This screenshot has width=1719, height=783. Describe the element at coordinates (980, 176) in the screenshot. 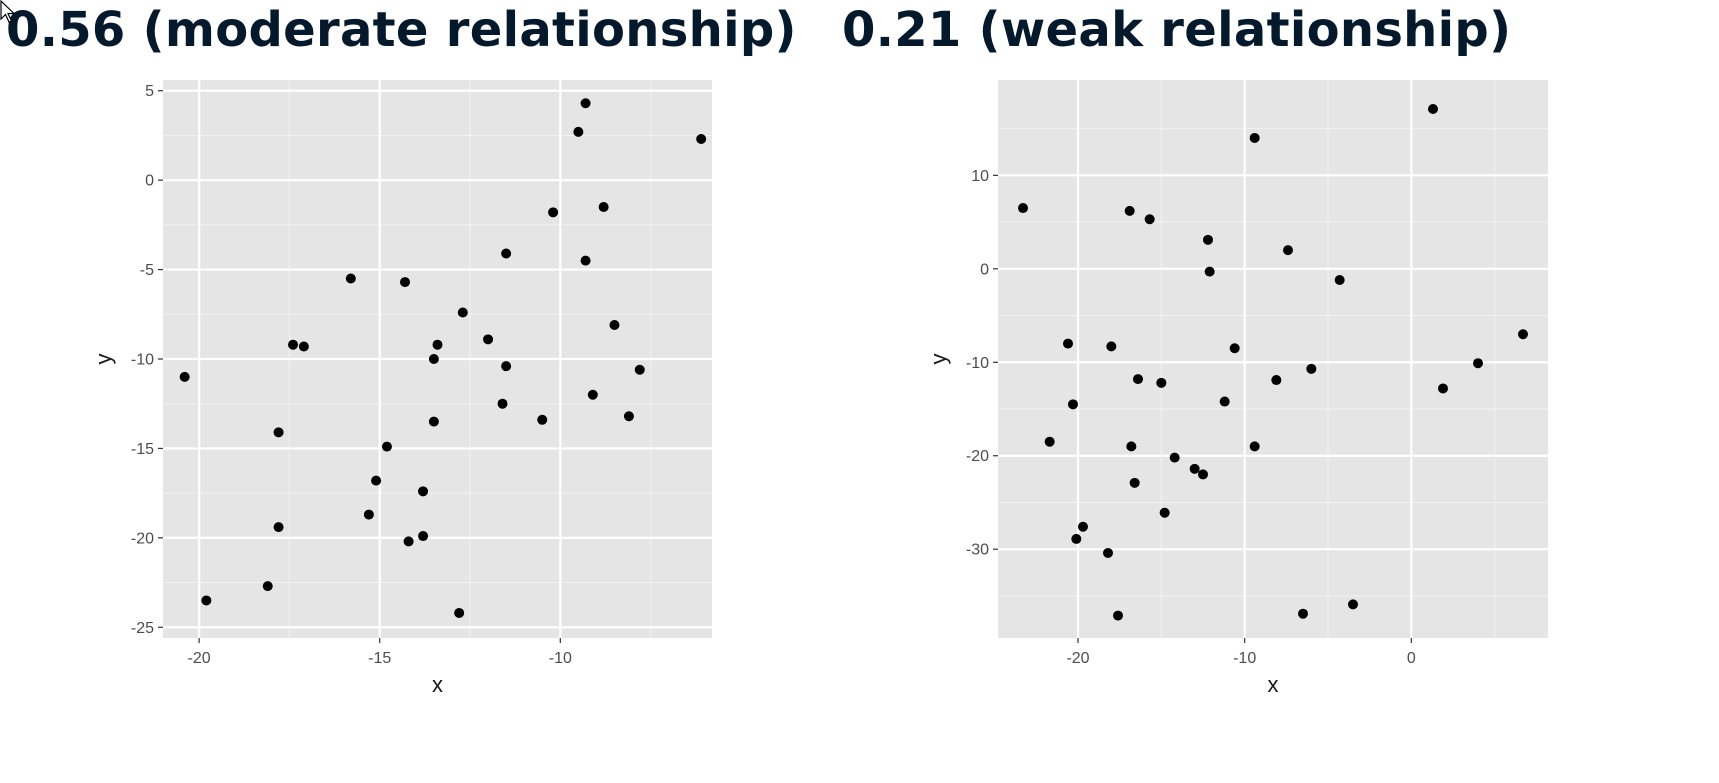

I see `chart-2-y-tick-label: 10` at that location.